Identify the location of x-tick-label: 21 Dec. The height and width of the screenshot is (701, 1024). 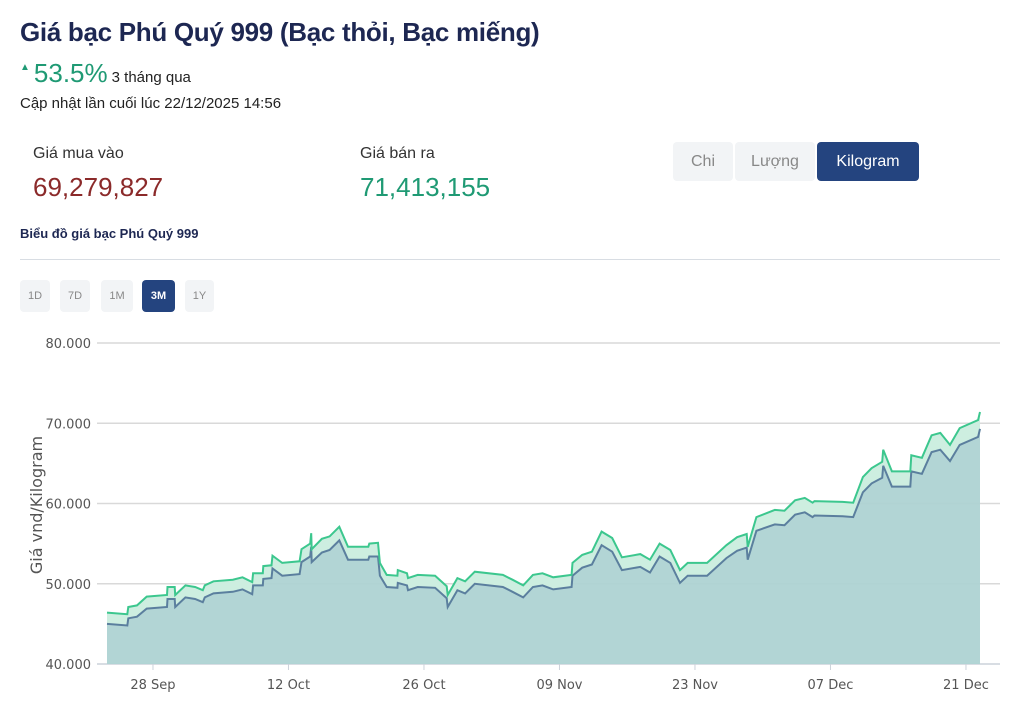
(966, 685).